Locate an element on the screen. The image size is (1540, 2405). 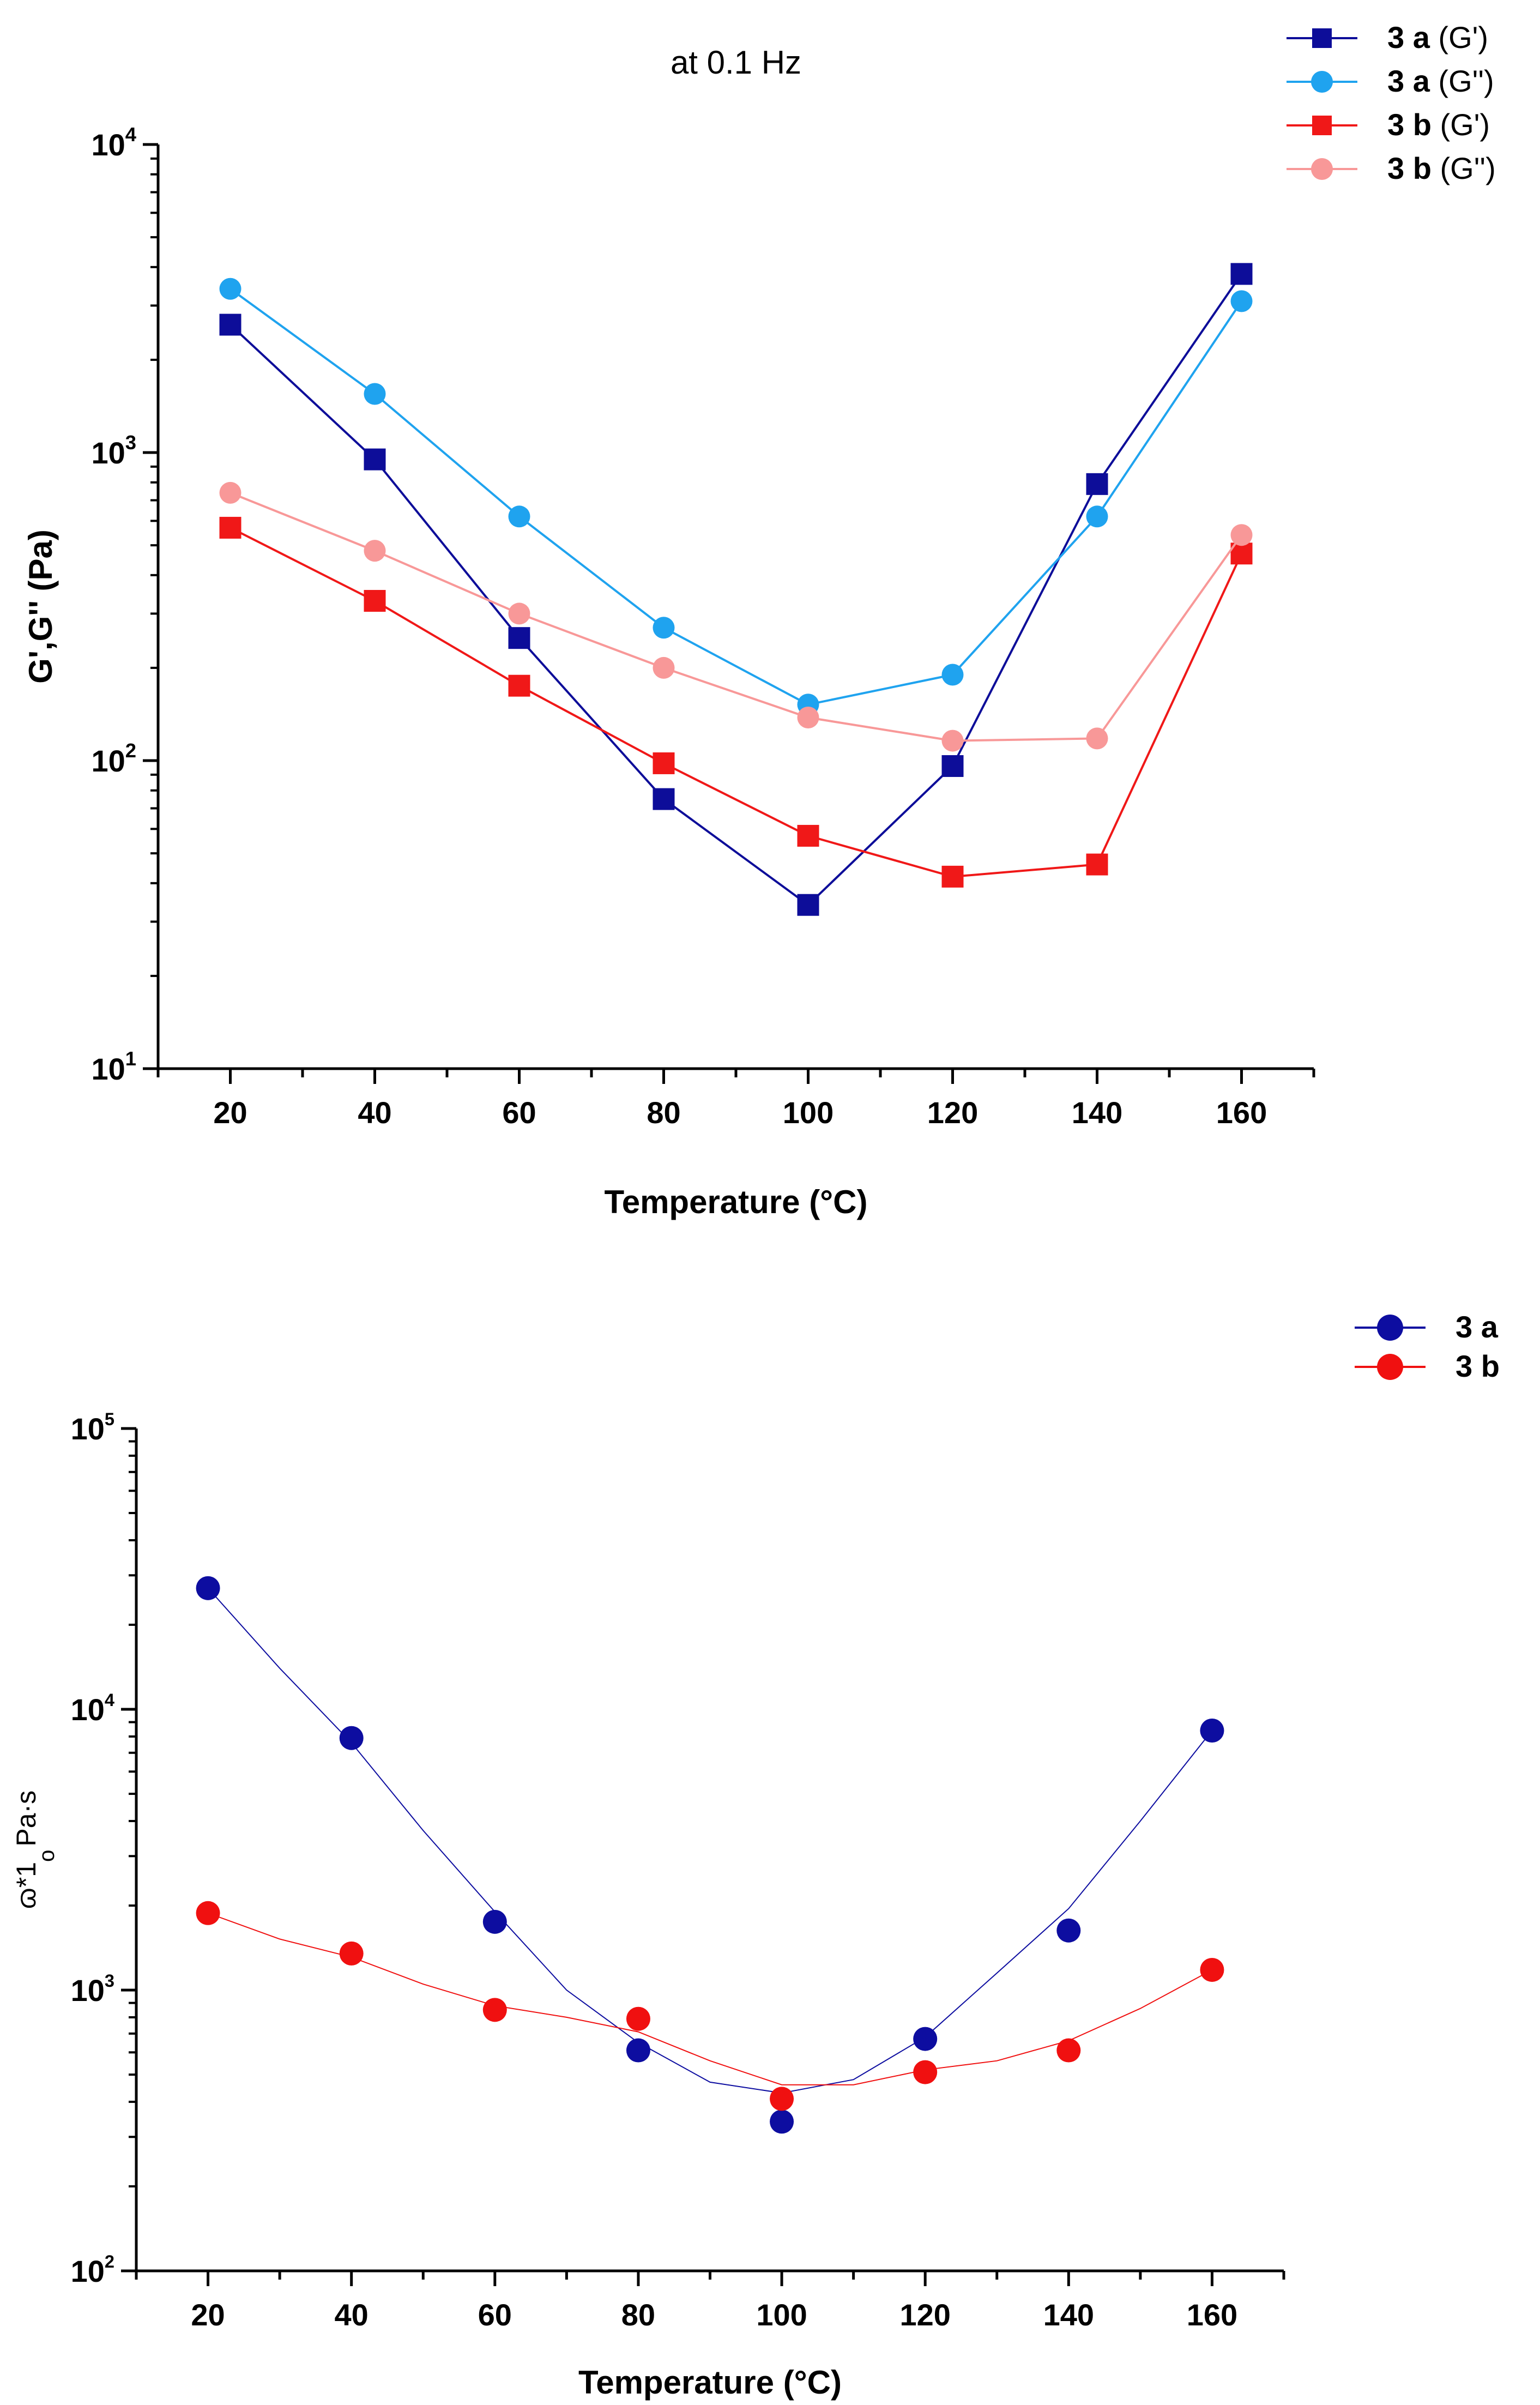
legend-label: 3 b (G') is located at coordinates (1439, 124).